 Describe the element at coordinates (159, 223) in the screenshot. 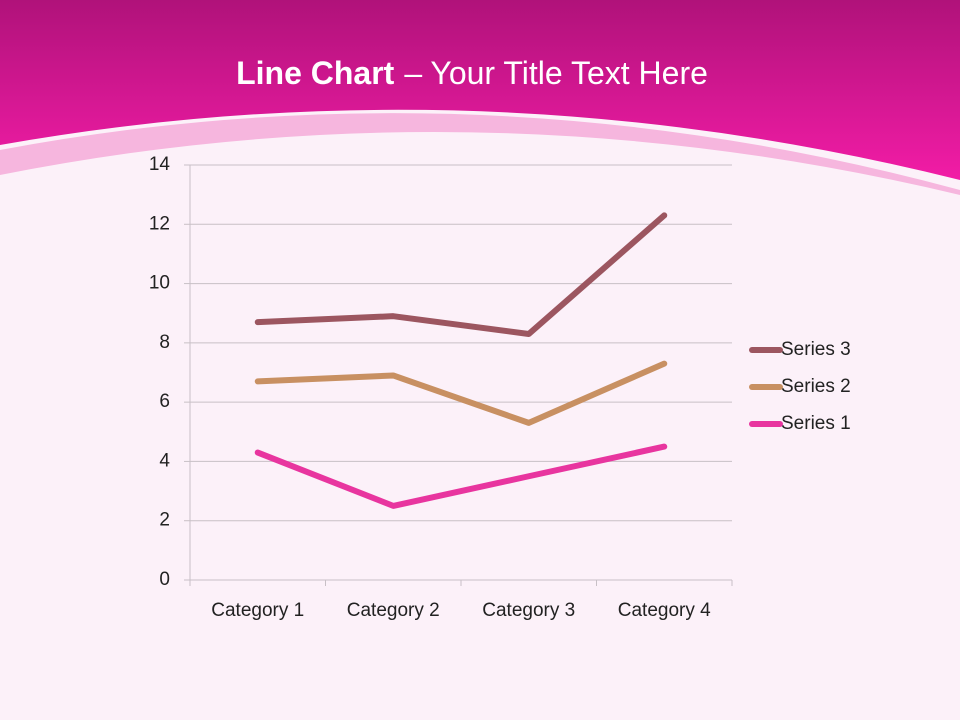

I see `y-tick-label: 12` at that location.